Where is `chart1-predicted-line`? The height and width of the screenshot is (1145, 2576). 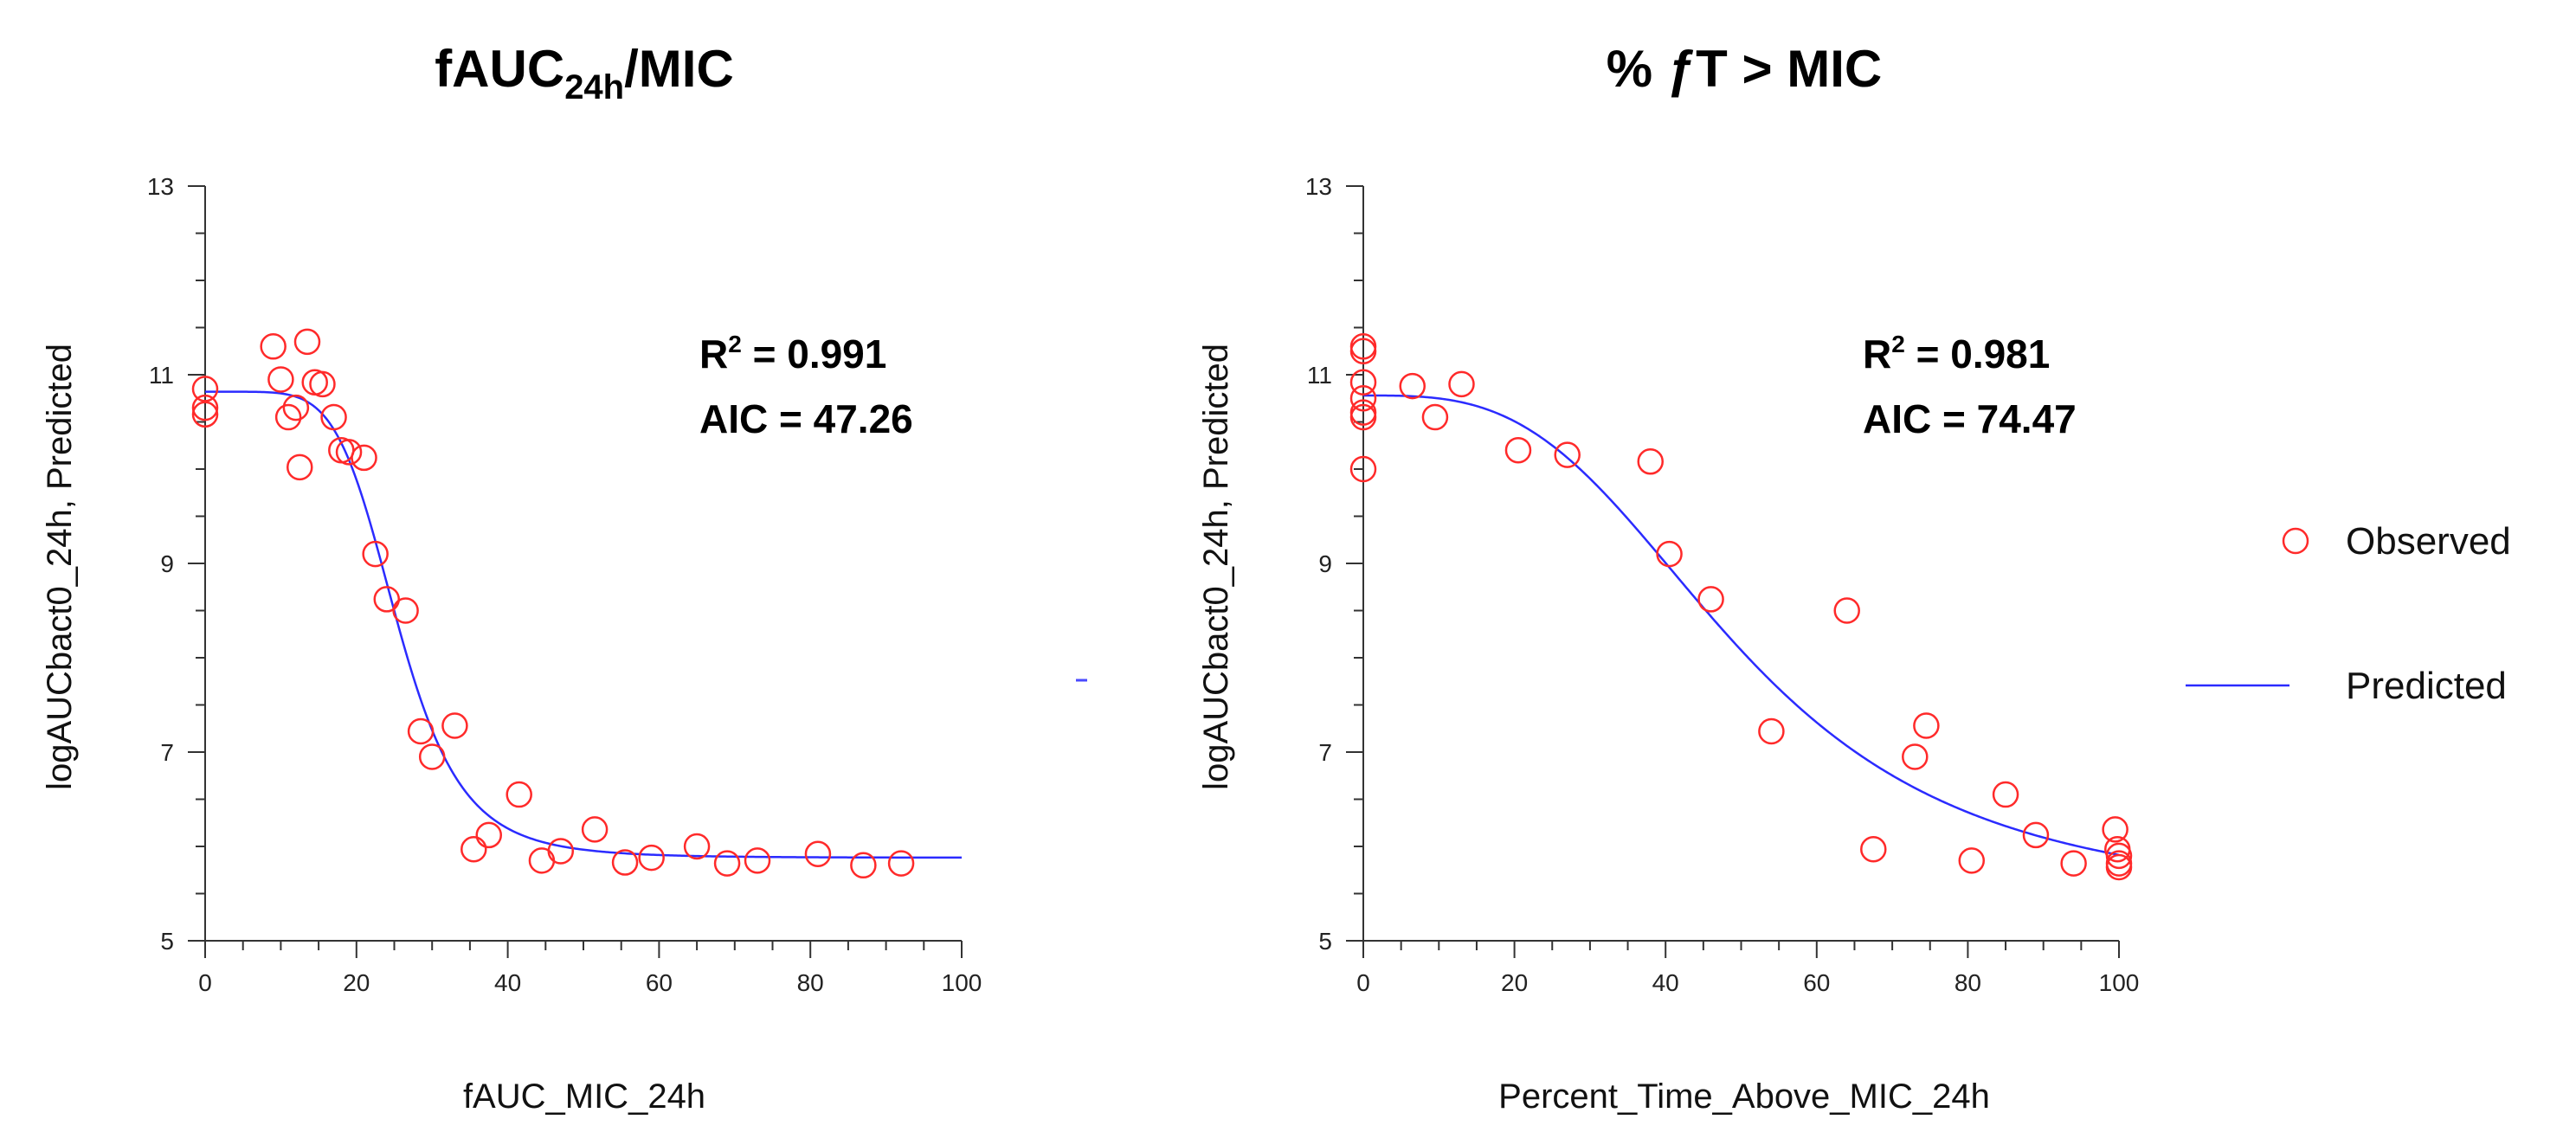 chart1-predicted-line is located at coordinates (583, 624).